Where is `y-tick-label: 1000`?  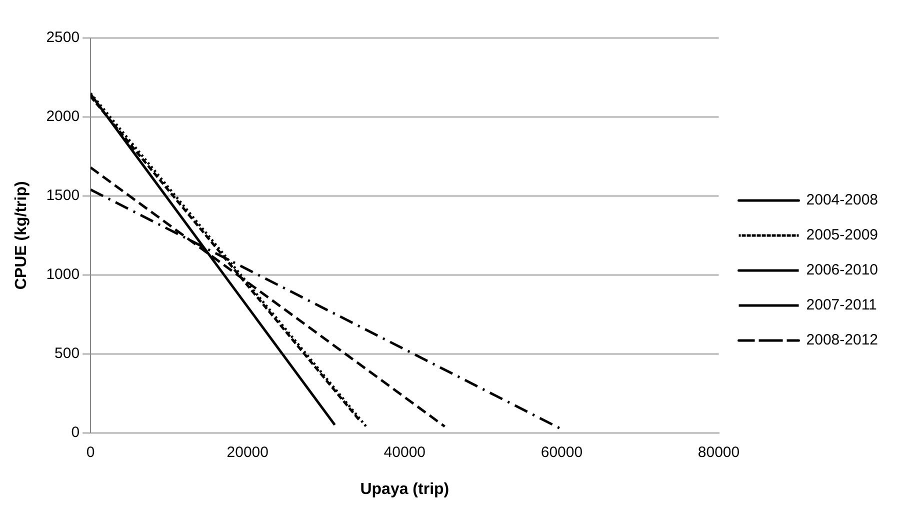 y-tick-label: 1000 is located at coordinates (63, 275).